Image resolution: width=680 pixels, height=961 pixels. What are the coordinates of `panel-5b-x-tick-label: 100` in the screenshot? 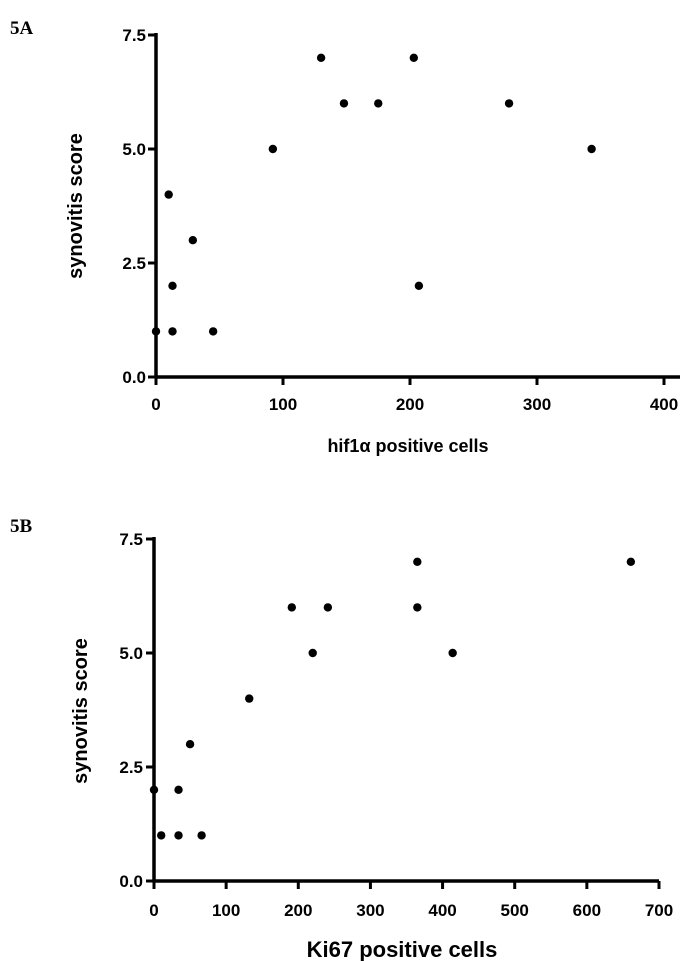 It's located at (226, 910).